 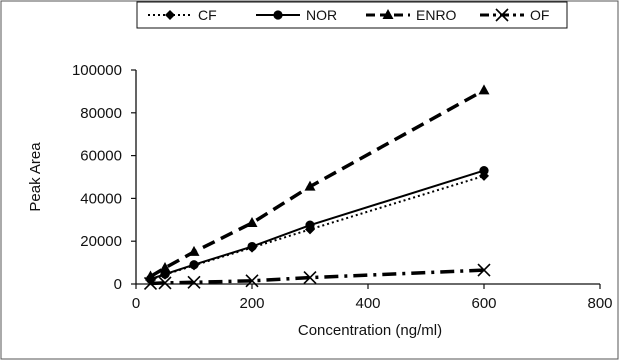 I want to click on y-tick-label: 80000, so click(x=101, y=113).